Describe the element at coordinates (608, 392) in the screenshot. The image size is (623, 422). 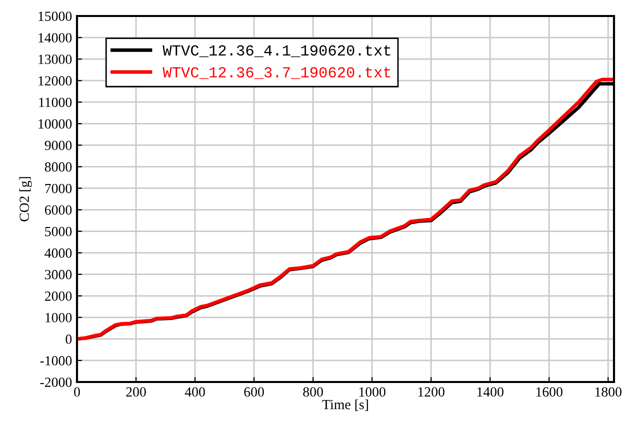
I see `x-tick-label: 1800` at that location.